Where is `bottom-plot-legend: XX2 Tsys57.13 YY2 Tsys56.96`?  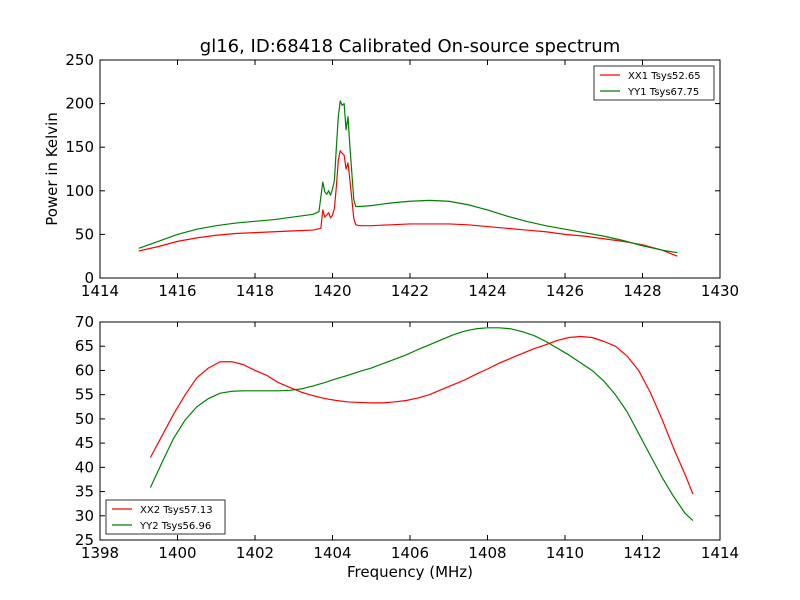
bottom-plot-legend: XX2 Tsys57.13 YY2 Tsys56.96 is located at coordinates (165, 517).